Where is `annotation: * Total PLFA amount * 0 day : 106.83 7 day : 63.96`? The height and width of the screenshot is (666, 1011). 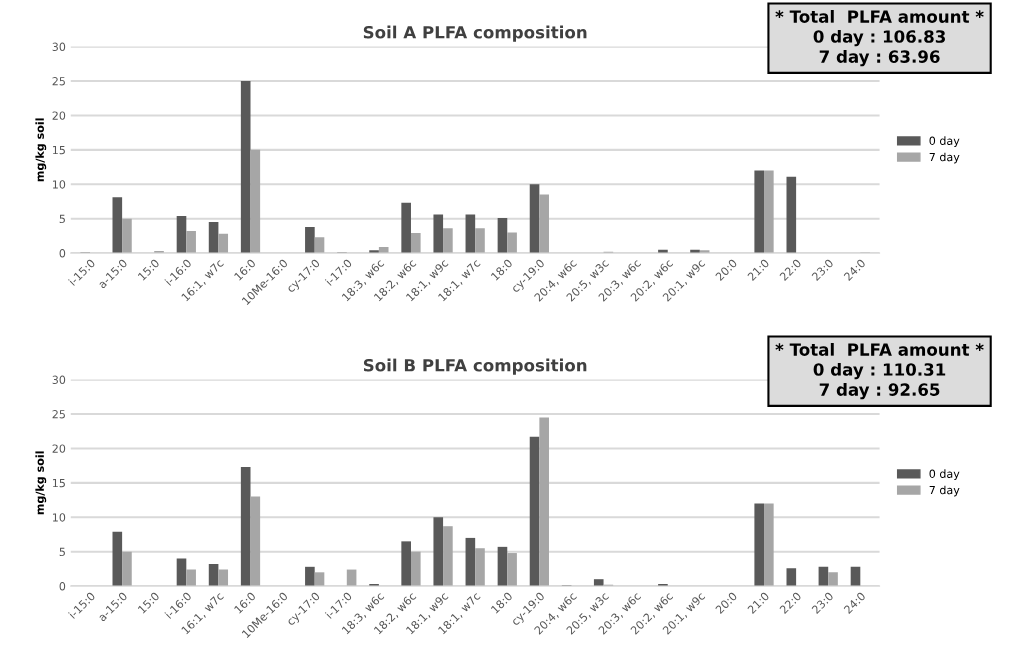 annotation: * Total PLFA amount * 0 day : 106.83 7 day : 63.96 is located at coordinates (879, 38).